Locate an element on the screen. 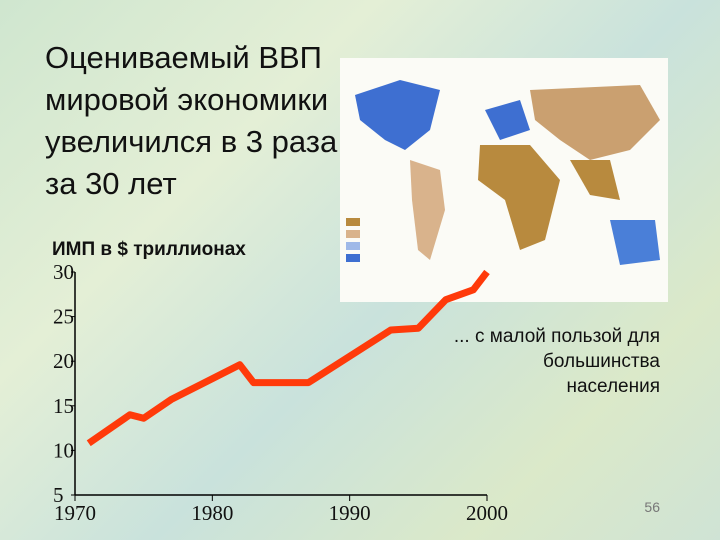 Image resolution: width=720 pixels, height=540 pixels. page-number: 56 is located at coordinates (652, 507).